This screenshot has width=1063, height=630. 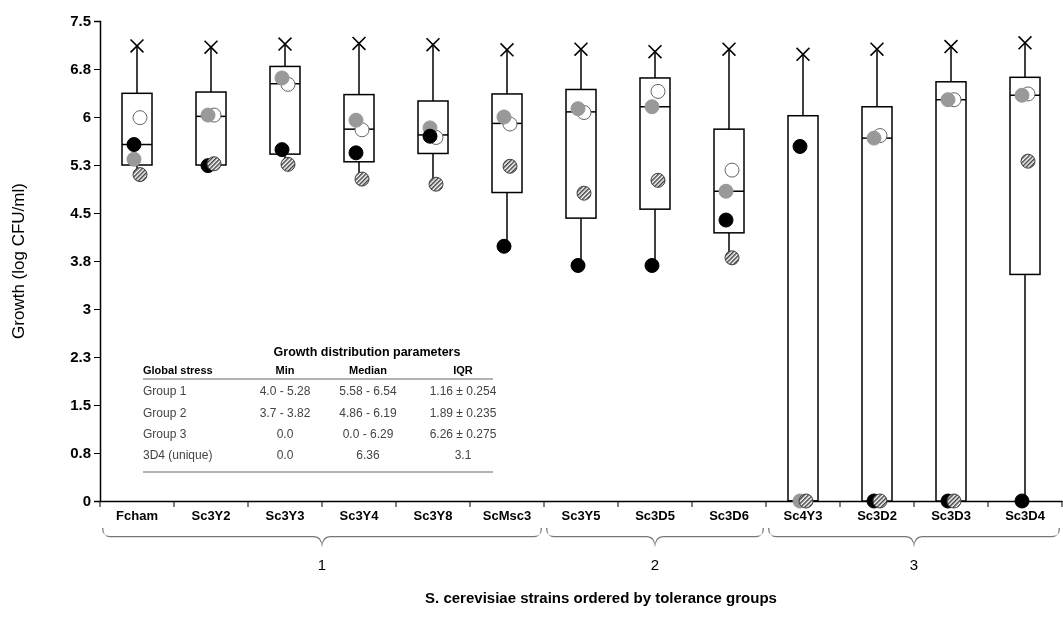 What do you see at coordinates (86, 117) in the screenshot?
I see `y-tick-label: 6` at bounding box center [86, 117].